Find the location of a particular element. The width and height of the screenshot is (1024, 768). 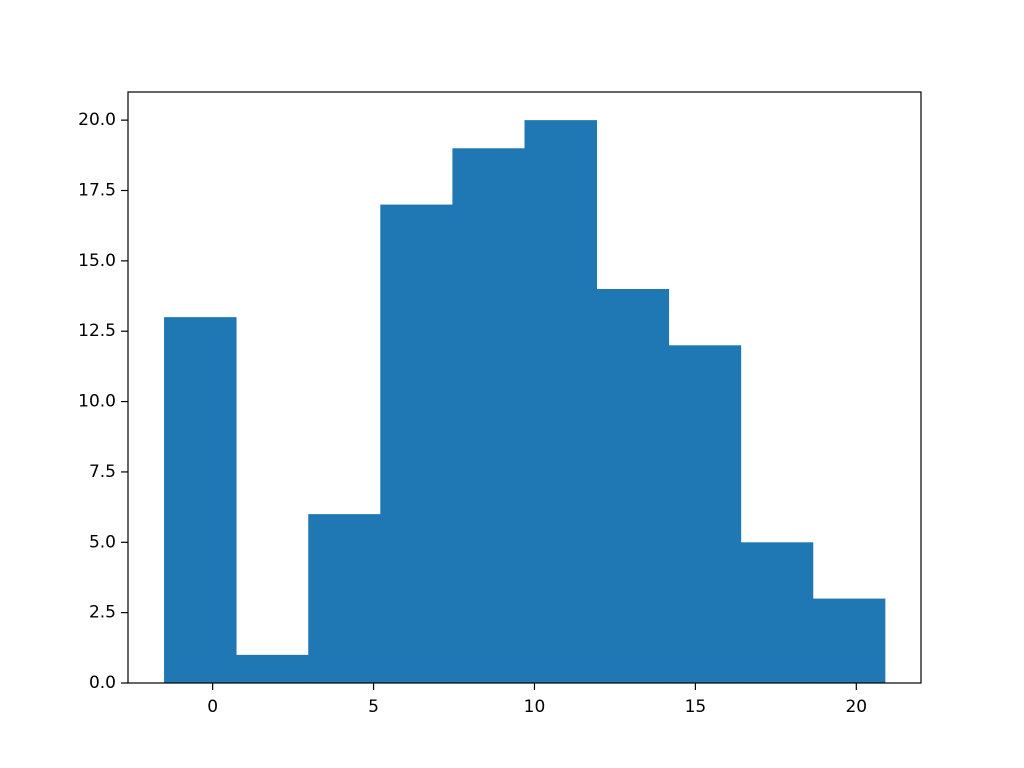

y-tick-label: 12.5 is located at coordinates (97, 331).